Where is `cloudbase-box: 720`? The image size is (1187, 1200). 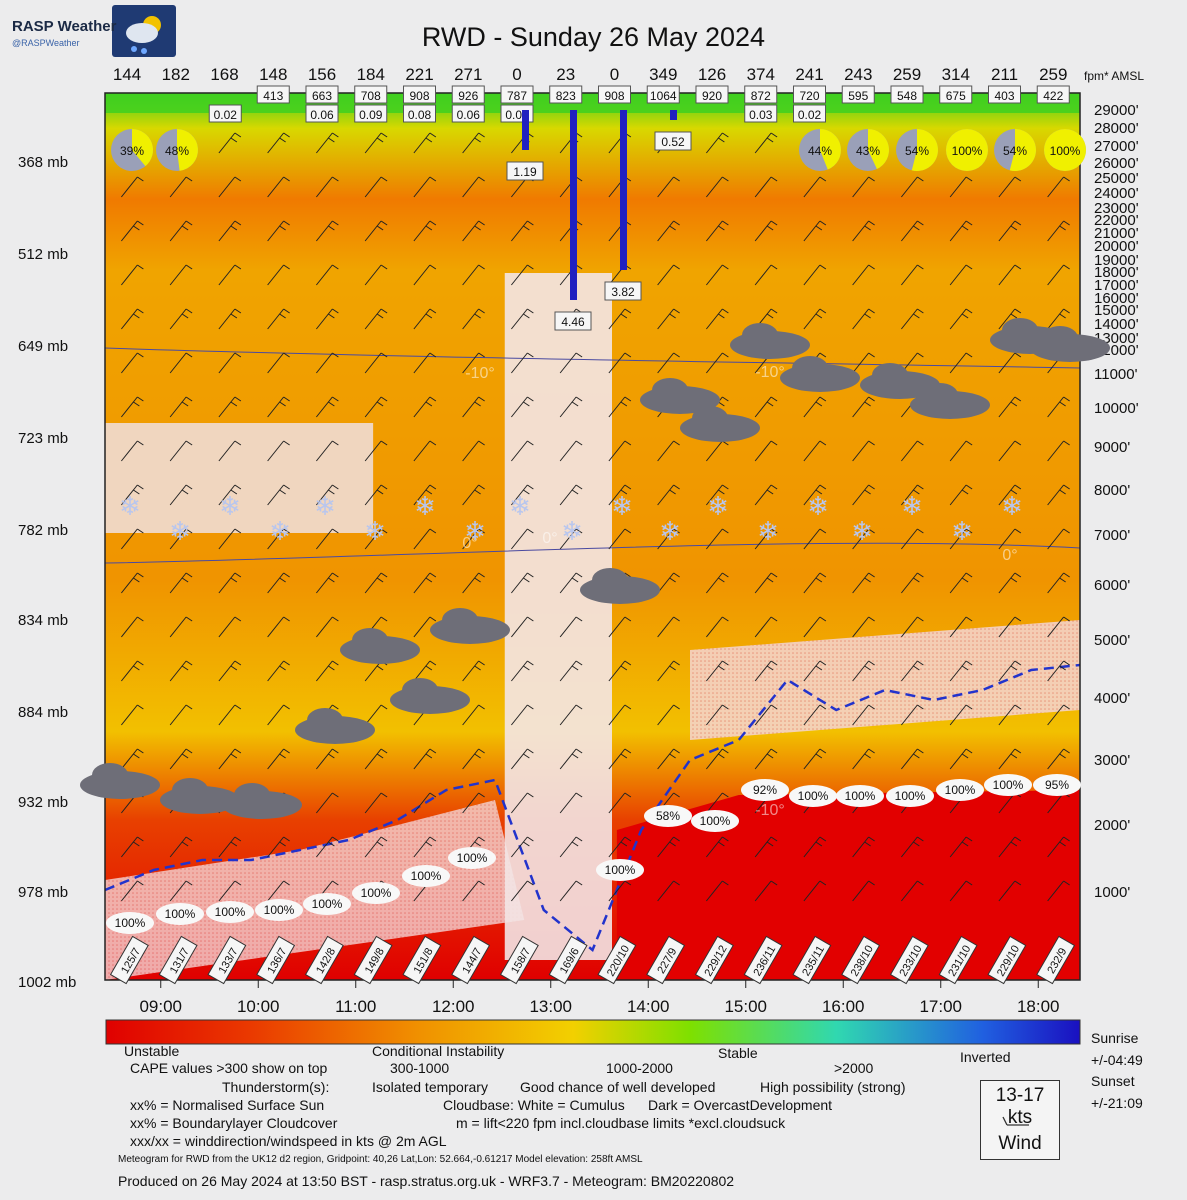 cloudbase-box: 720 is located at coordinates (809, 94).